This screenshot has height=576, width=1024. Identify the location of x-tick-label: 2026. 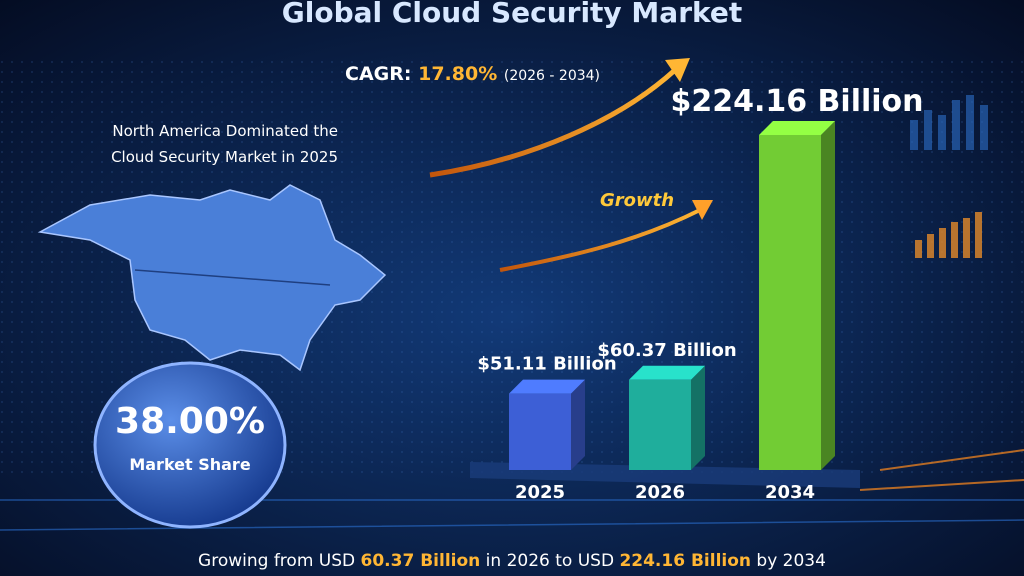
(660, 492).